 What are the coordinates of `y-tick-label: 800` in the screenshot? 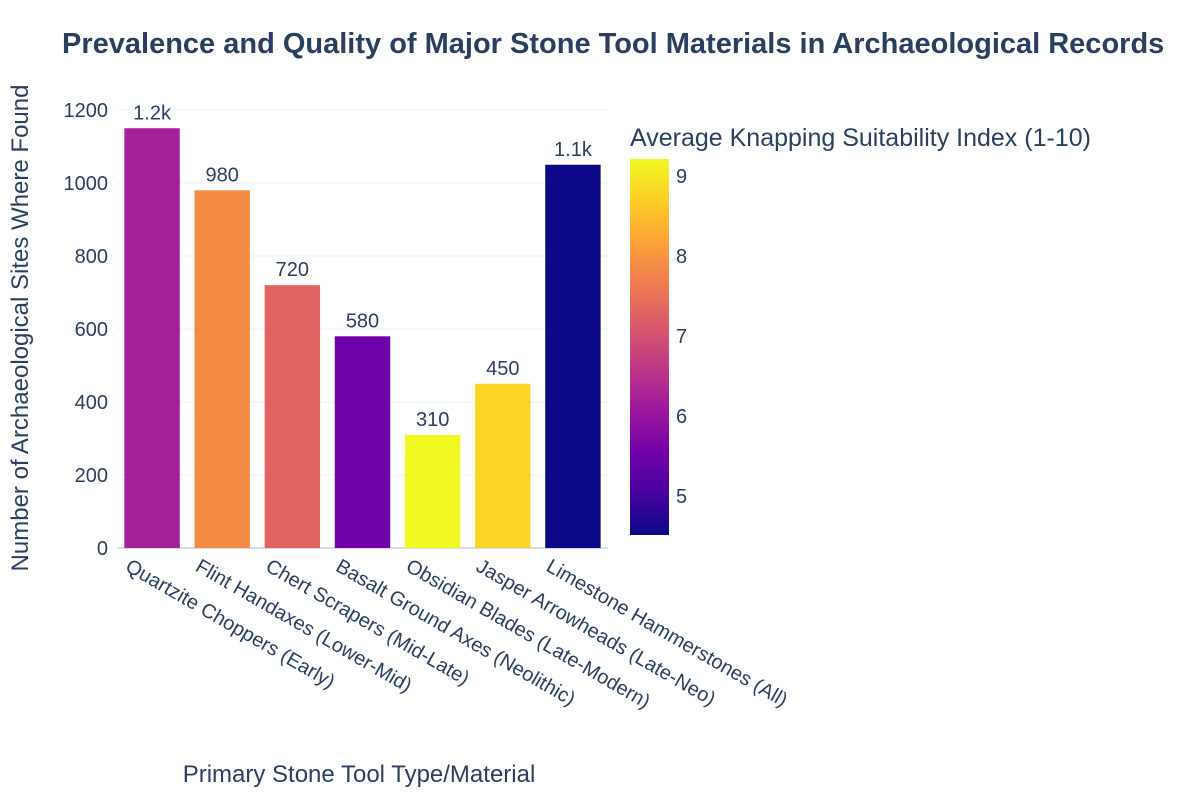 It's located at (91, 257).